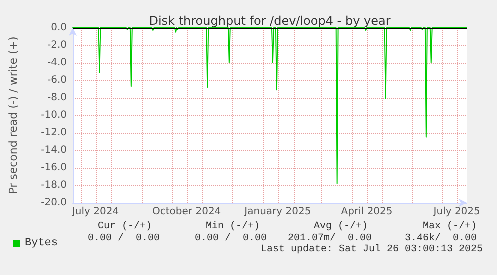  What do you see at coordinates (41, 244) in the screenshot?
I see `legend-label: Bytes` at bounding box center [41, 244].